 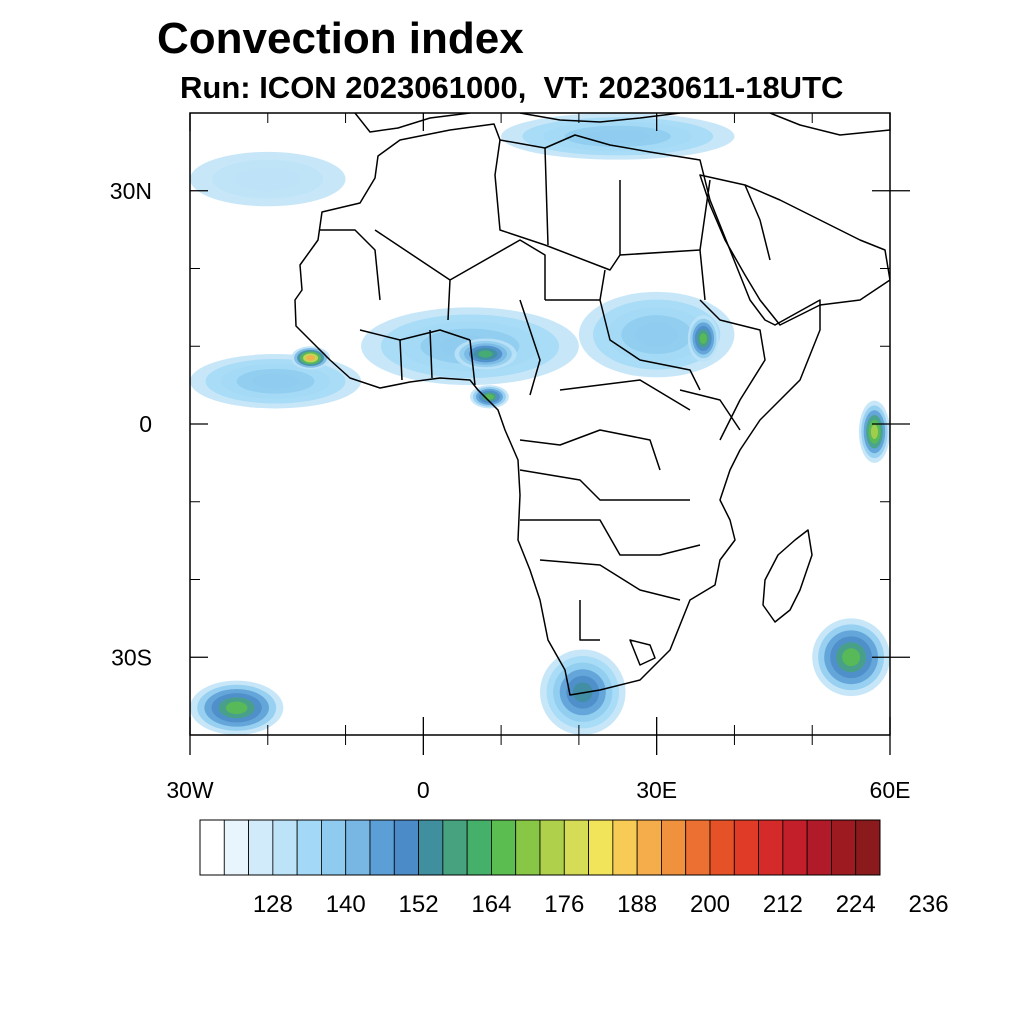 I want to click on colorbar-label: 128, so click(x=273, y=904).